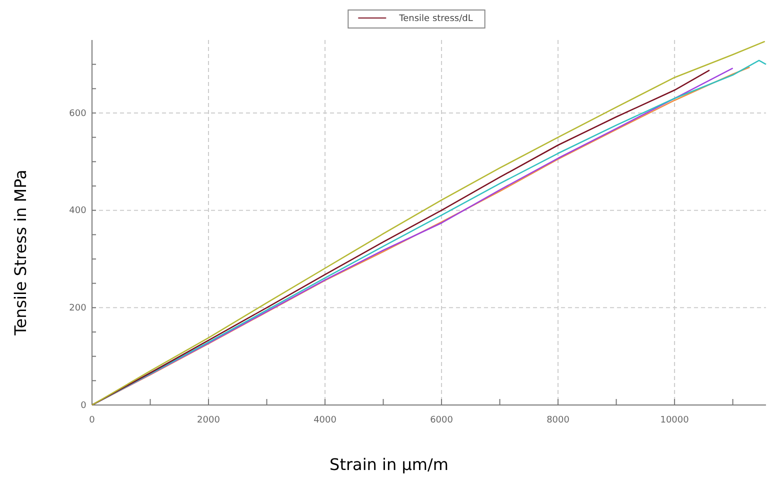 The image size is (767, 482). Describe the element at coordinates (389, 464) in the screenshot. I see `x-axis-title: Strain in µm/m` at that location.